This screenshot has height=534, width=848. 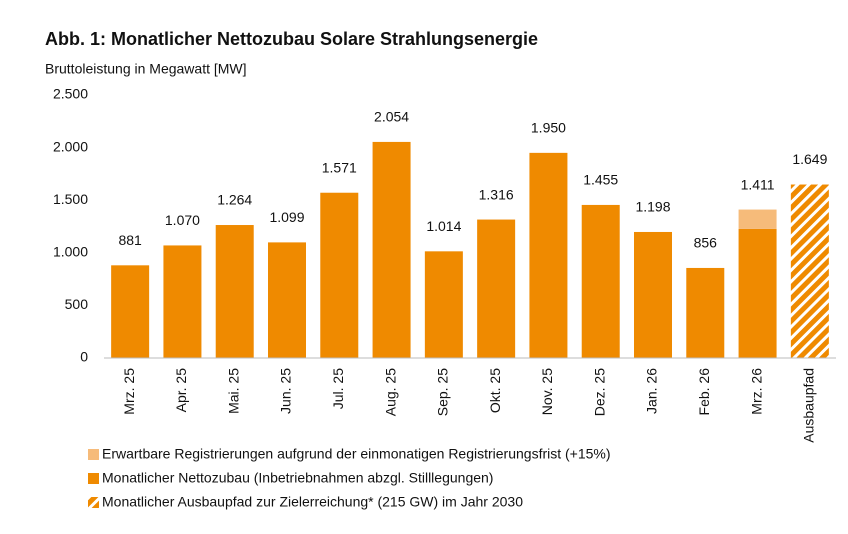 What do you see at coordinates (758, 184) in the screenshot?
I see `data-label: 1.411` at bounding box center [758, 184].